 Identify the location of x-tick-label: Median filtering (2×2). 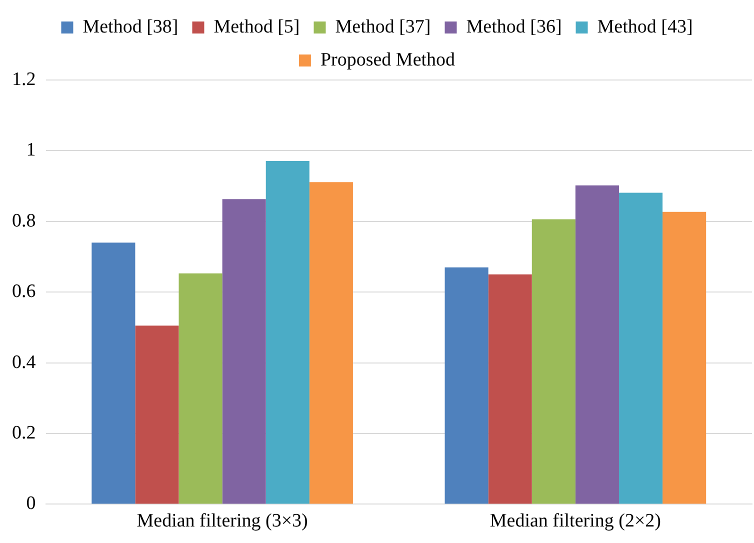
(575, 521).